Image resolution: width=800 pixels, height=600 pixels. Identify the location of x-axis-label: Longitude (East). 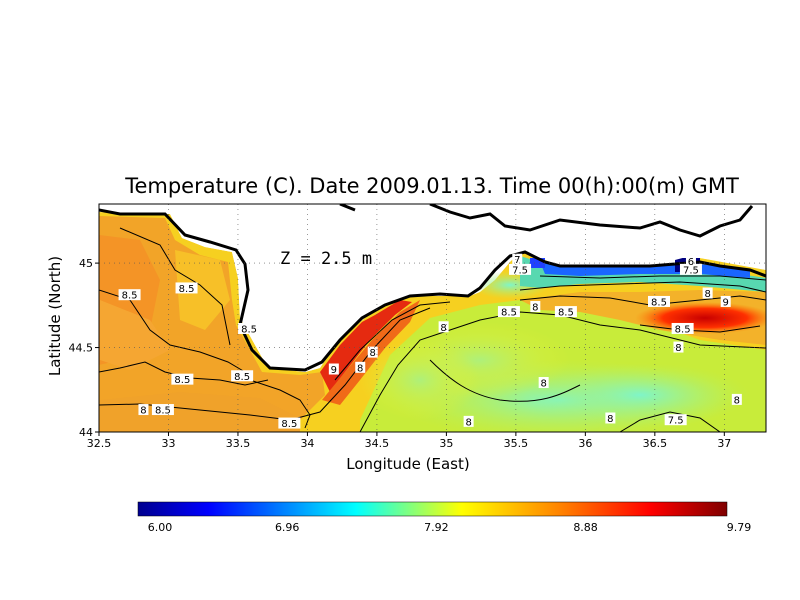
(407, 464).